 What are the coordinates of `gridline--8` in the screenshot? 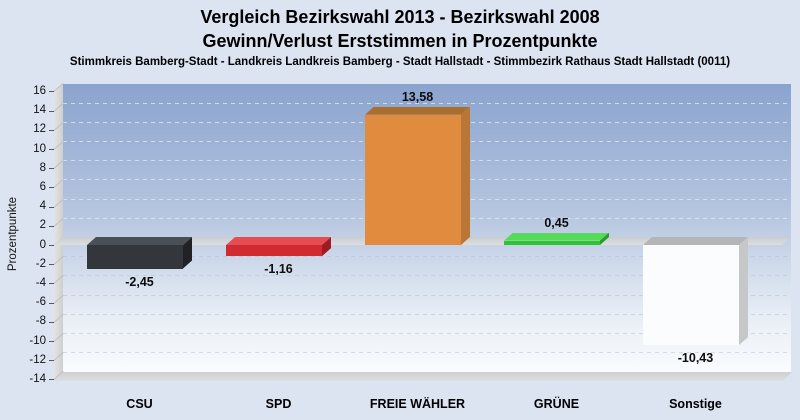 It's located at (427, 314).